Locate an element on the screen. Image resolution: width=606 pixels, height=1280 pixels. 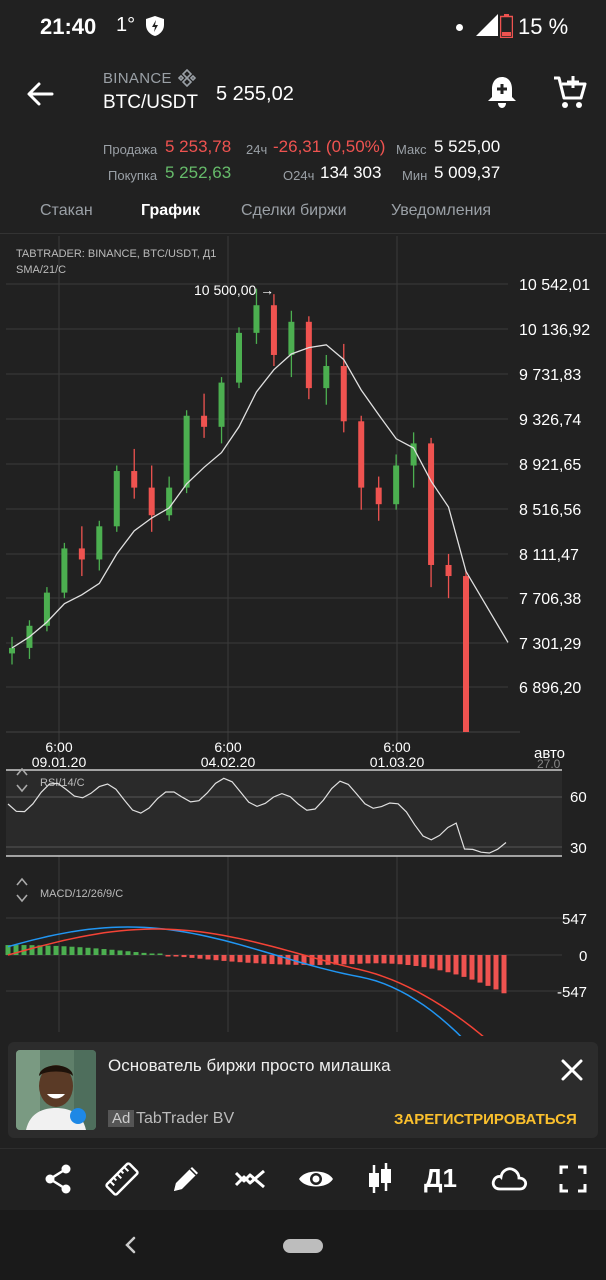
exchange-name: BINANCE is located at coordinates (137, 78).